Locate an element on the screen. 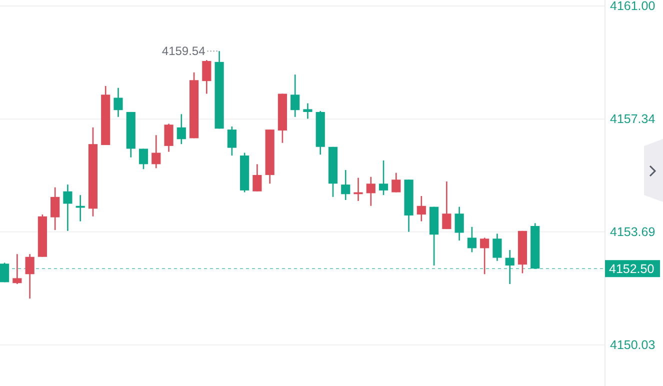 The width and height of the screenshot is (663, 386). y-tick-label: 4157.34 is located at coordinates (633, 119).